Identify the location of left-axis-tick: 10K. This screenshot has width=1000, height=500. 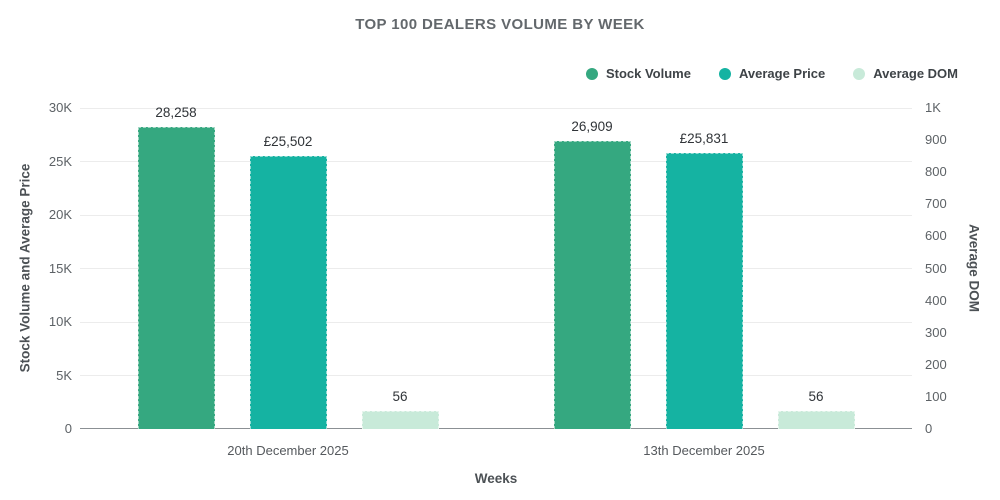
(60, 321).